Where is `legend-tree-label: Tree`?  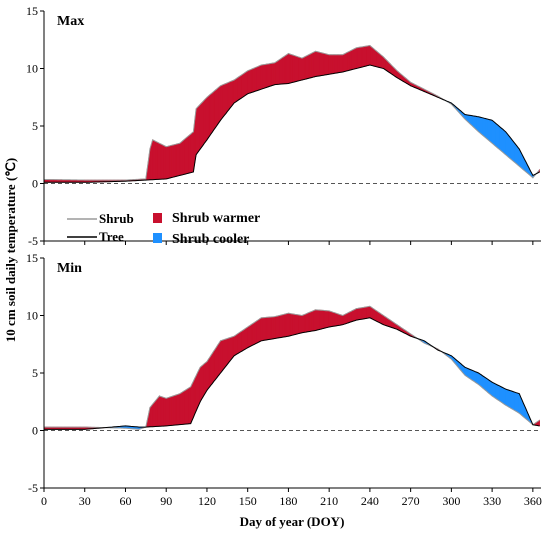 legend-tree-label: Tree is located at coordinates (111, 236).